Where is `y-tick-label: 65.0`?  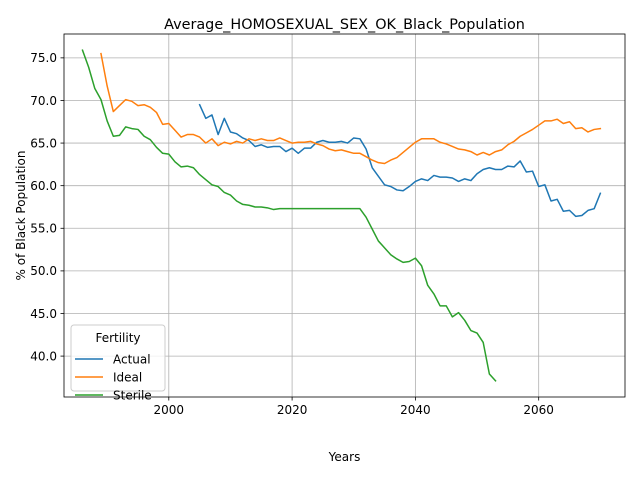
y-tick-label: 65.0 is located at coordinates (43, 143).